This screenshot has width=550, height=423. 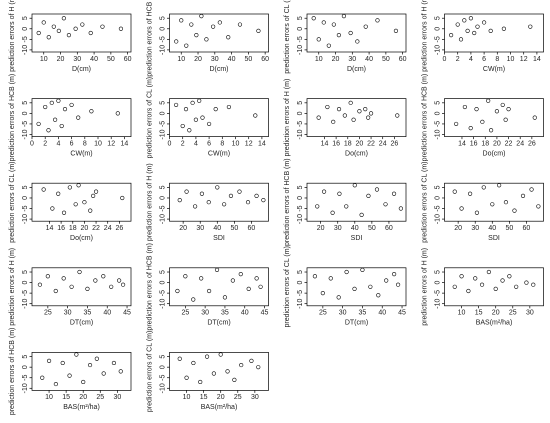 What do you see at coordinates (474, 143) in the screenshot?
I see `x-tick-label: 16` at bounding box center [474, 143].